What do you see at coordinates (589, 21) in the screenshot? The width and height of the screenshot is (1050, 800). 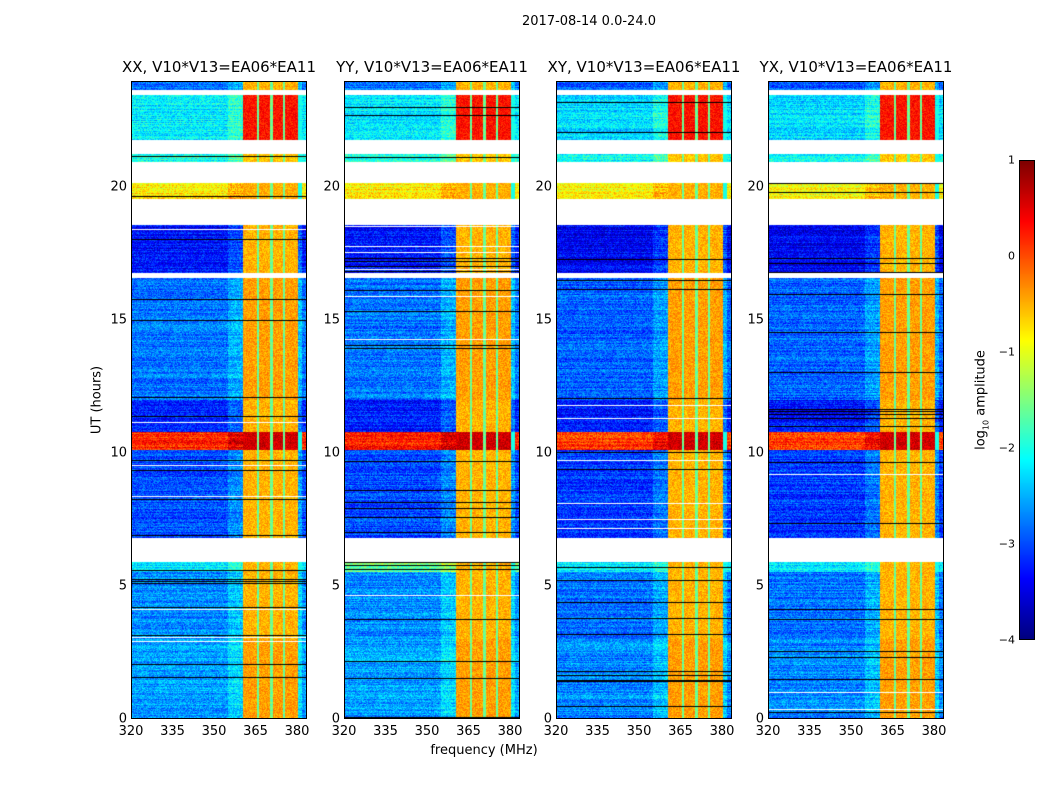 I see `figure-title: 2017-08-14 0.0-24.0` at bounding box center [589, 21].